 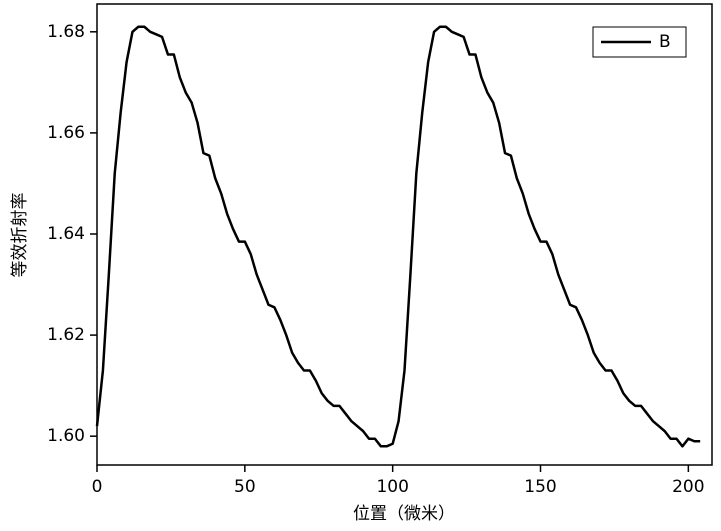 What do you see at coordinates (688, 487) in the screenshot?
I see `x-tick-label: 200` at bounding box center [688, 487].